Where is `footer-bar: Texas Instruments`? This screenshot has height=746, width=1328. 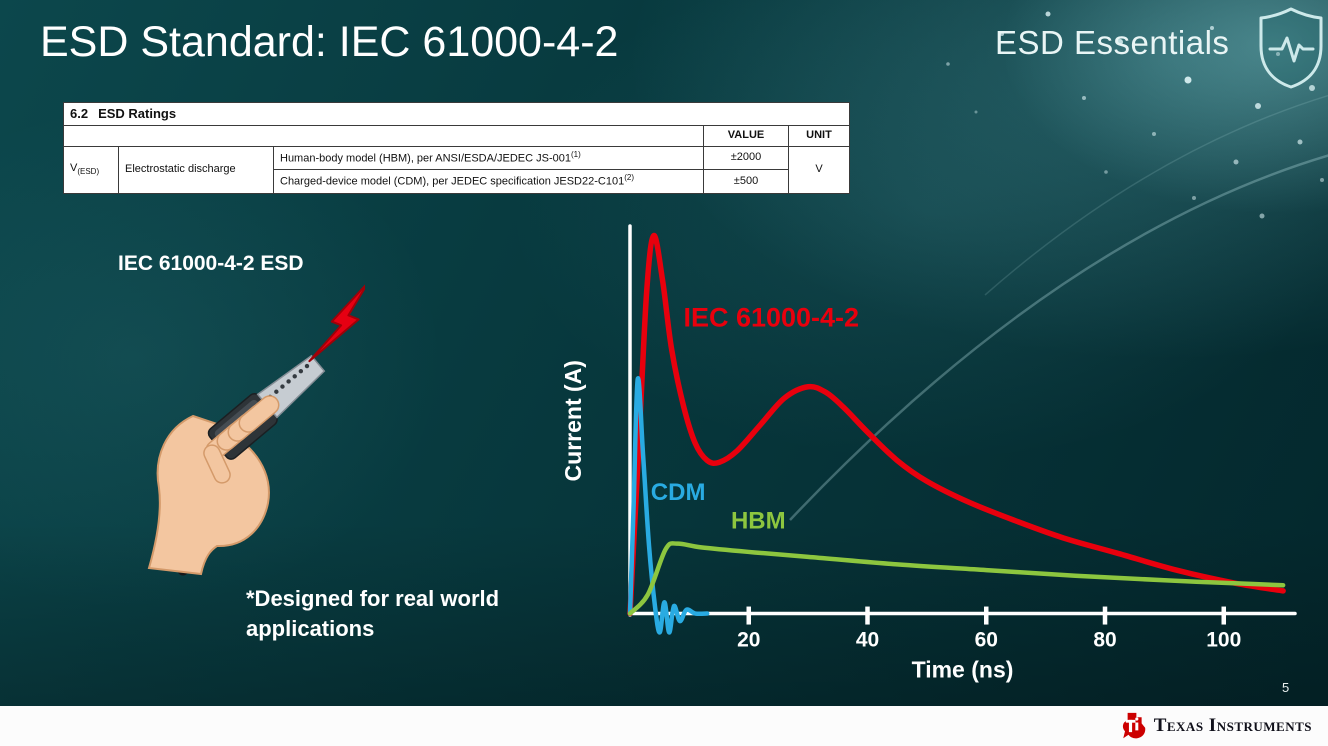
footer-bar: Texas Instruments is located at coordinates (664, 726).